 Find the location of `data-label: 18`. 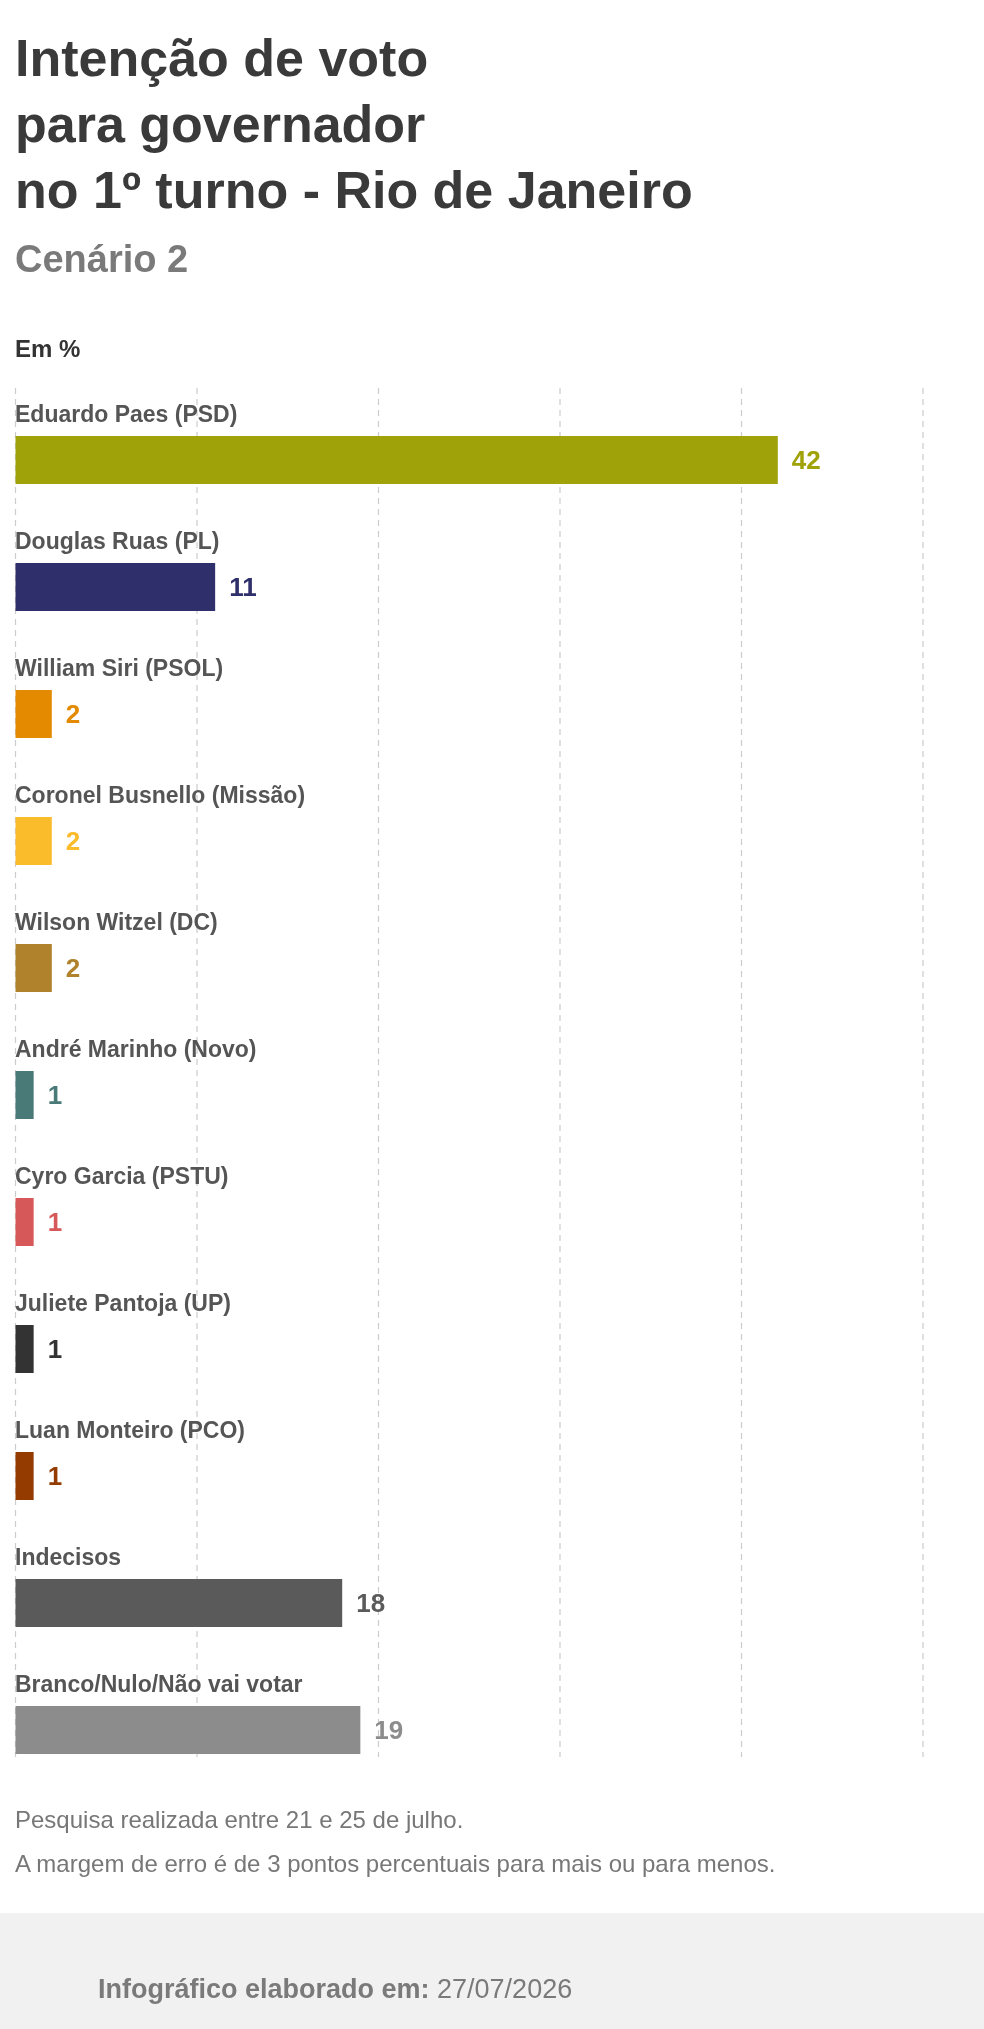

data-label: 18 is located at coordinates (371, 1603).